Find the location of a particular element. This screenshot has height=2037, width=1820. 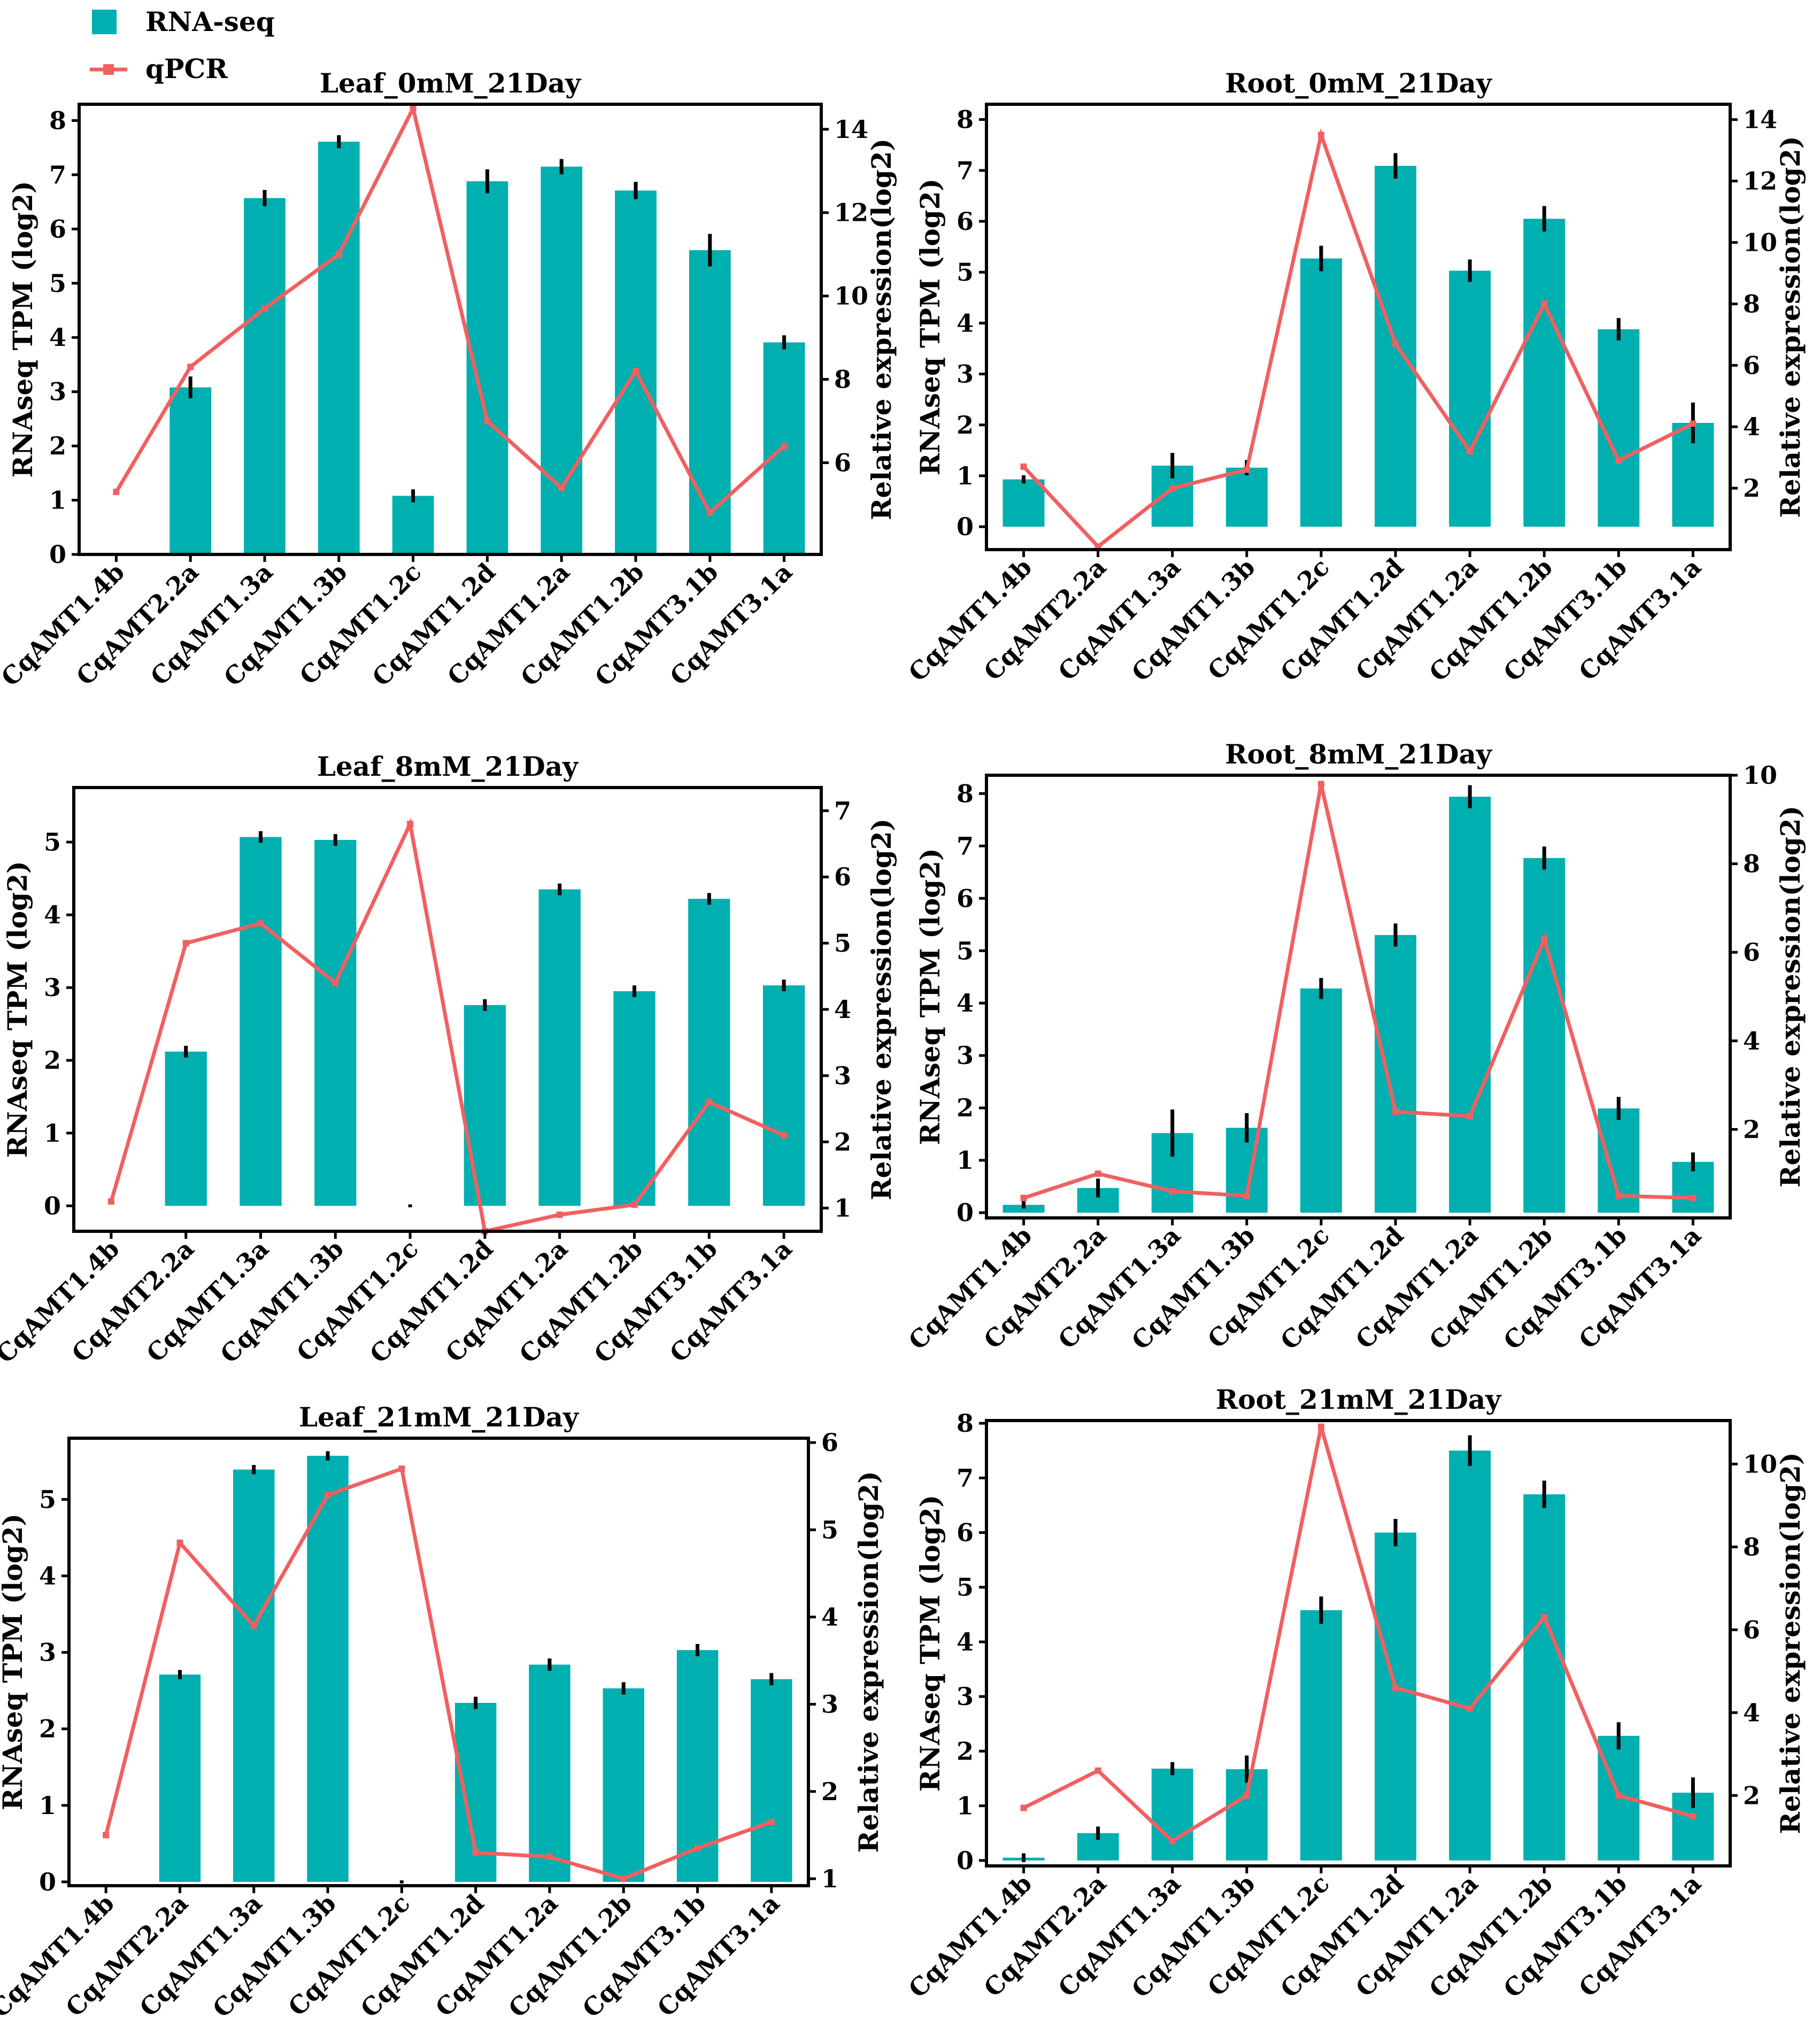

right-tick-label: 5 is located at coordinates (842, 943).